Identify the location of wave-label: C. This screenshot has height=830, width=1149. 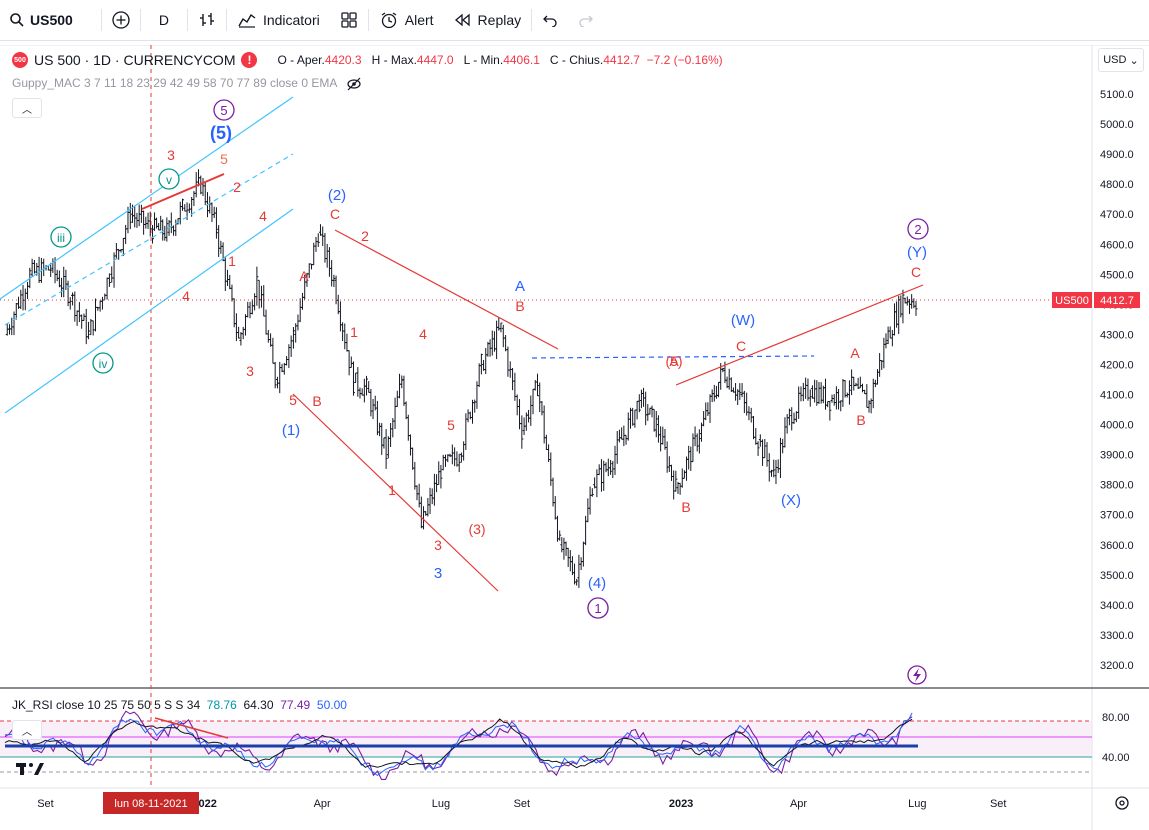
(335, 214).